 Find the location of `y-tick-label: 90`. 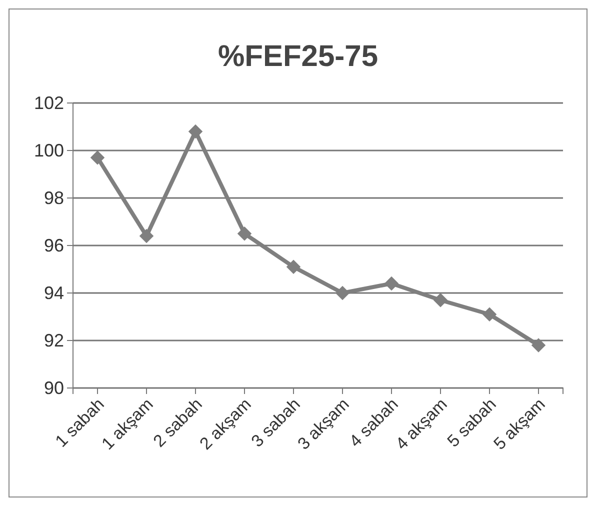

y-tick-label: 90 is located at coordinates (54, 388).